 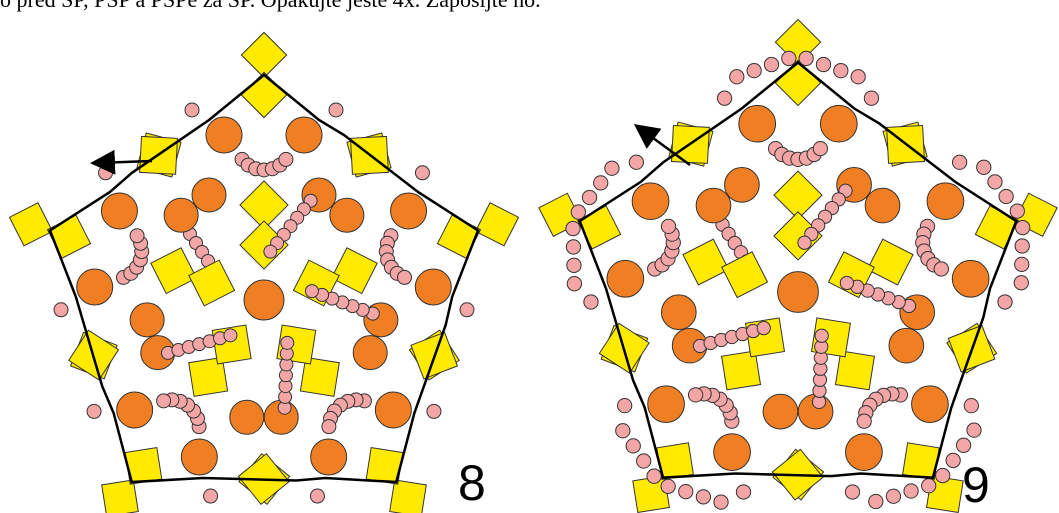 I want to click on figure-label: 8, so click(x=472, y=483).